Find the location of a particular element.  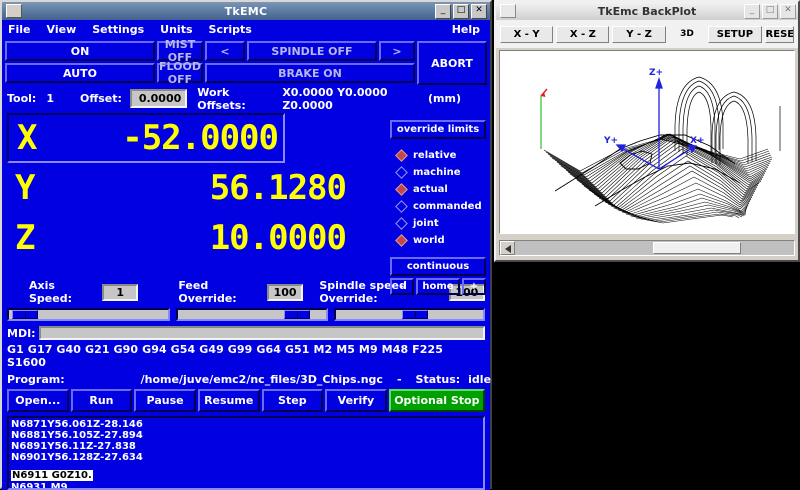

backplot-hscrollbar is located at coordinates (647, 248).